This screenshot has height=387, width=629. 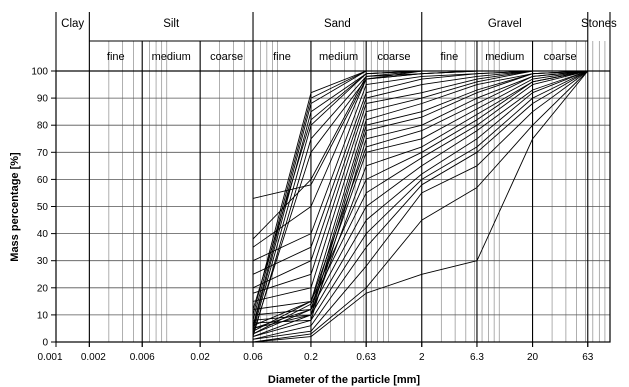 I want to click on y-tick-label: 30, so click(x=43, y=261).